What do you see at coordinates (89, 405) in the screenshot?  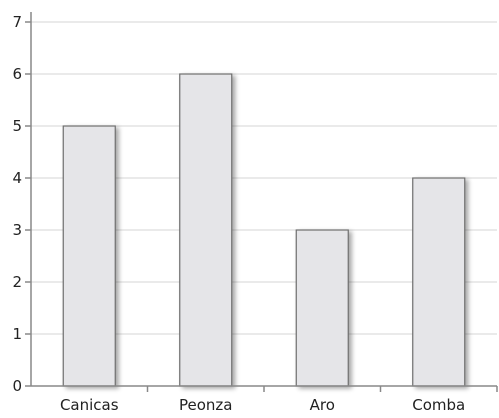 I see `x-tick-label-canicas: Canicas` at bounding box center [89, 405].